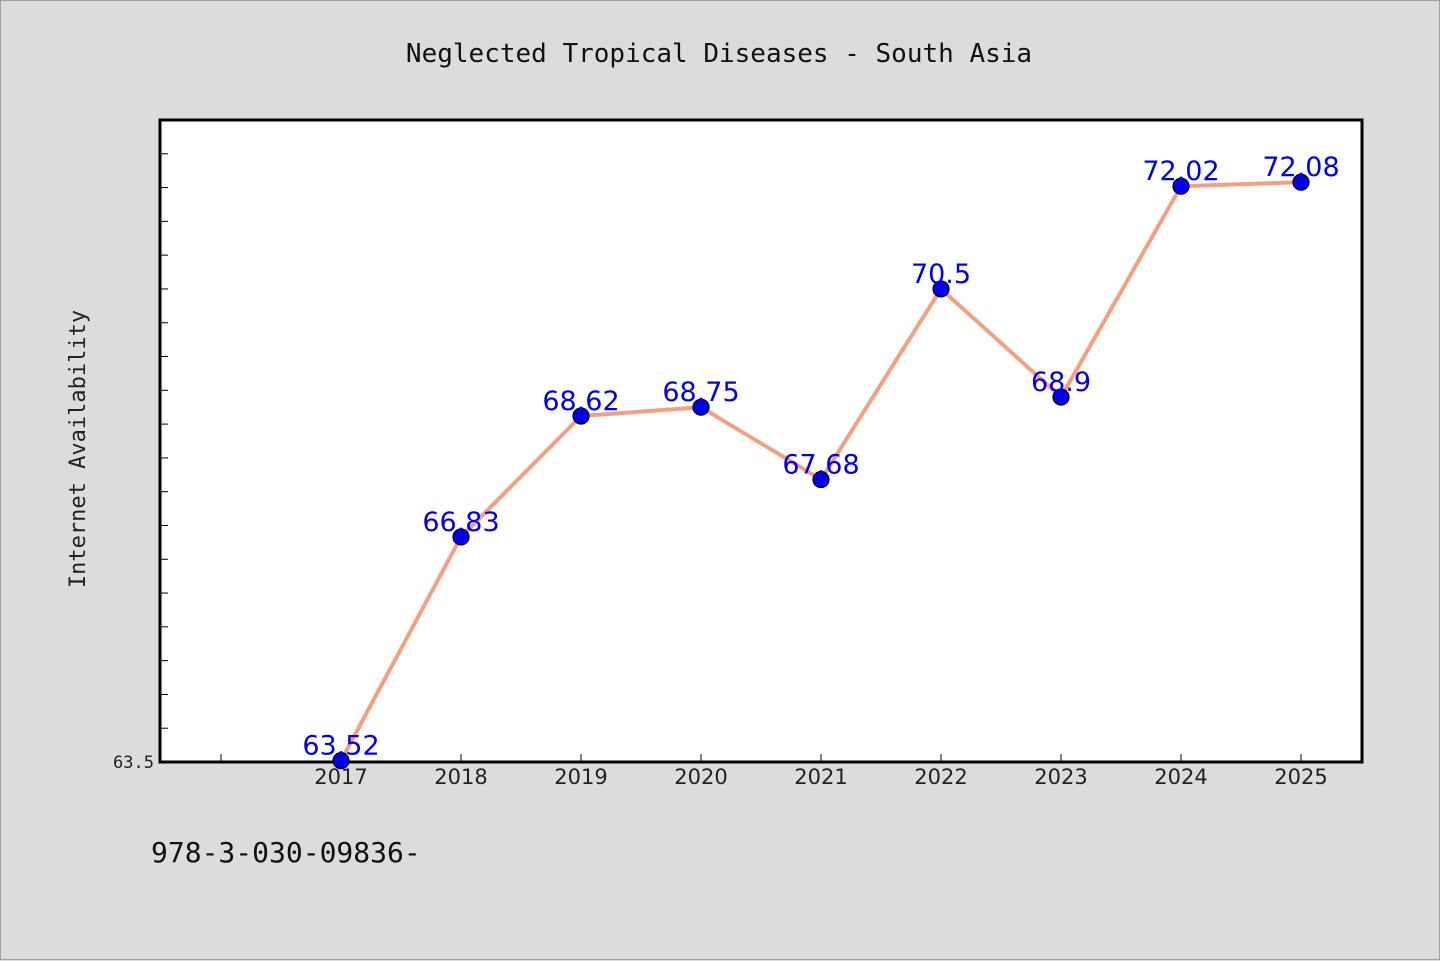  What do you see at coordinates (580, 401) in the screenshot?
I see `data-label: 68.62` at bounding box center [580, 401].